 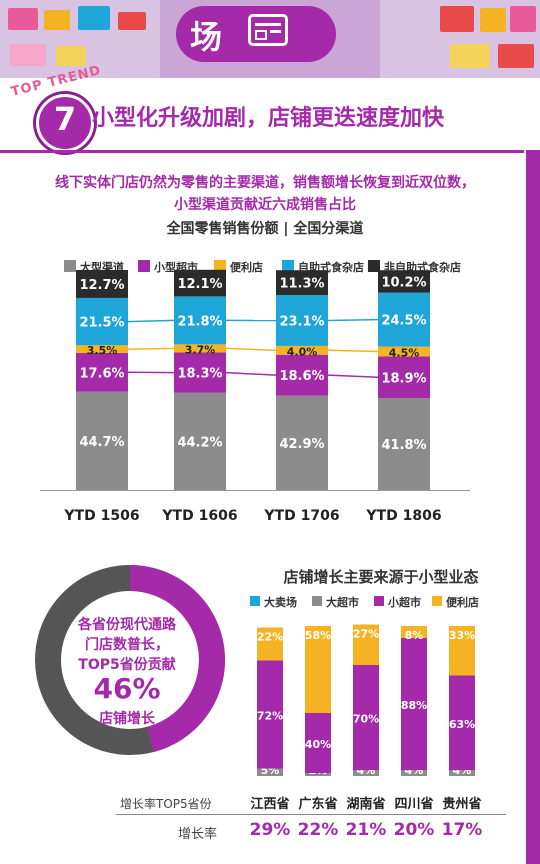 I want to click on bar-value-label: 18.6%, so click(x=301, y=376).